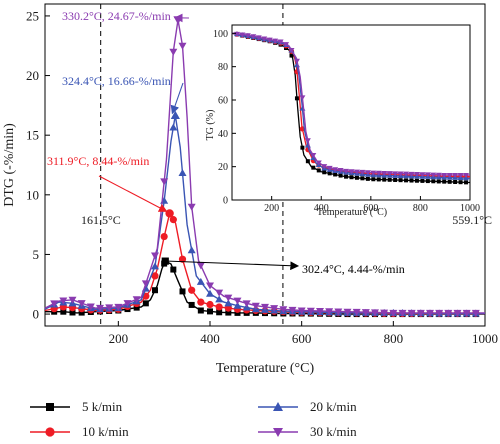  What do you see at coordinates (177, 98) in the screenshot?
I see `annotation-arrow-20-k-min` at bounding box center [177, 98].